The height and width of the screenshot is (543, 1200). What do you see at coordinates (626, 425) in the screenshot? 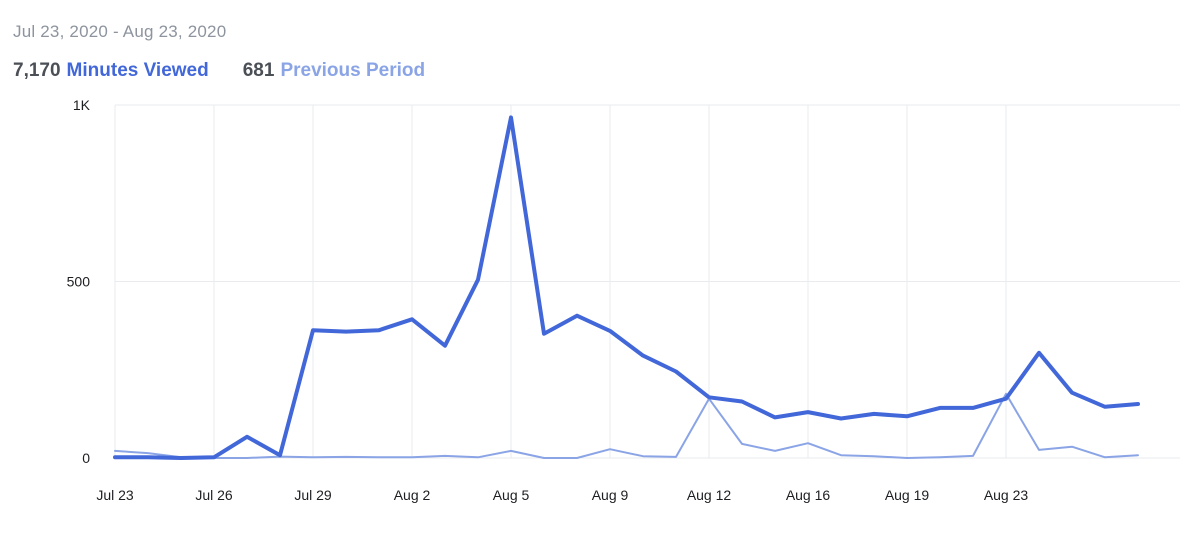
I see `series-line-previous-period` at bounding box center [626, 425].